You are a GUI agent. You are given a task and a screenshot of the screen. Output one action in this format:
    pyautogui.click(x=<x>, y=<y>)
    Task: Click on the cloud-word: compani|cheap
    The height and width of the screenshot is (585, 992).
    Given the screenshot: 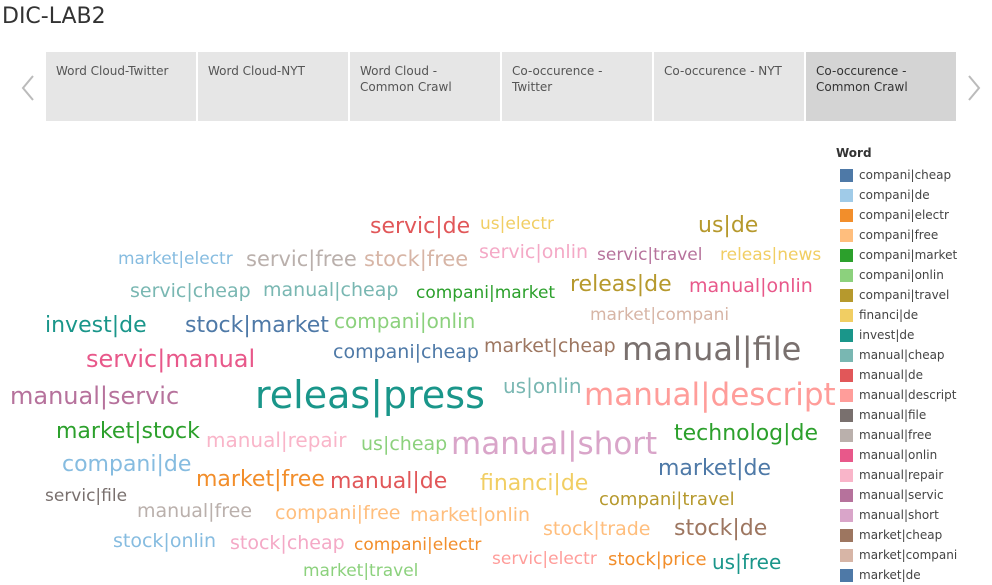 What is the action you would take?
    pyautogui.click(x=406, y=352)
    